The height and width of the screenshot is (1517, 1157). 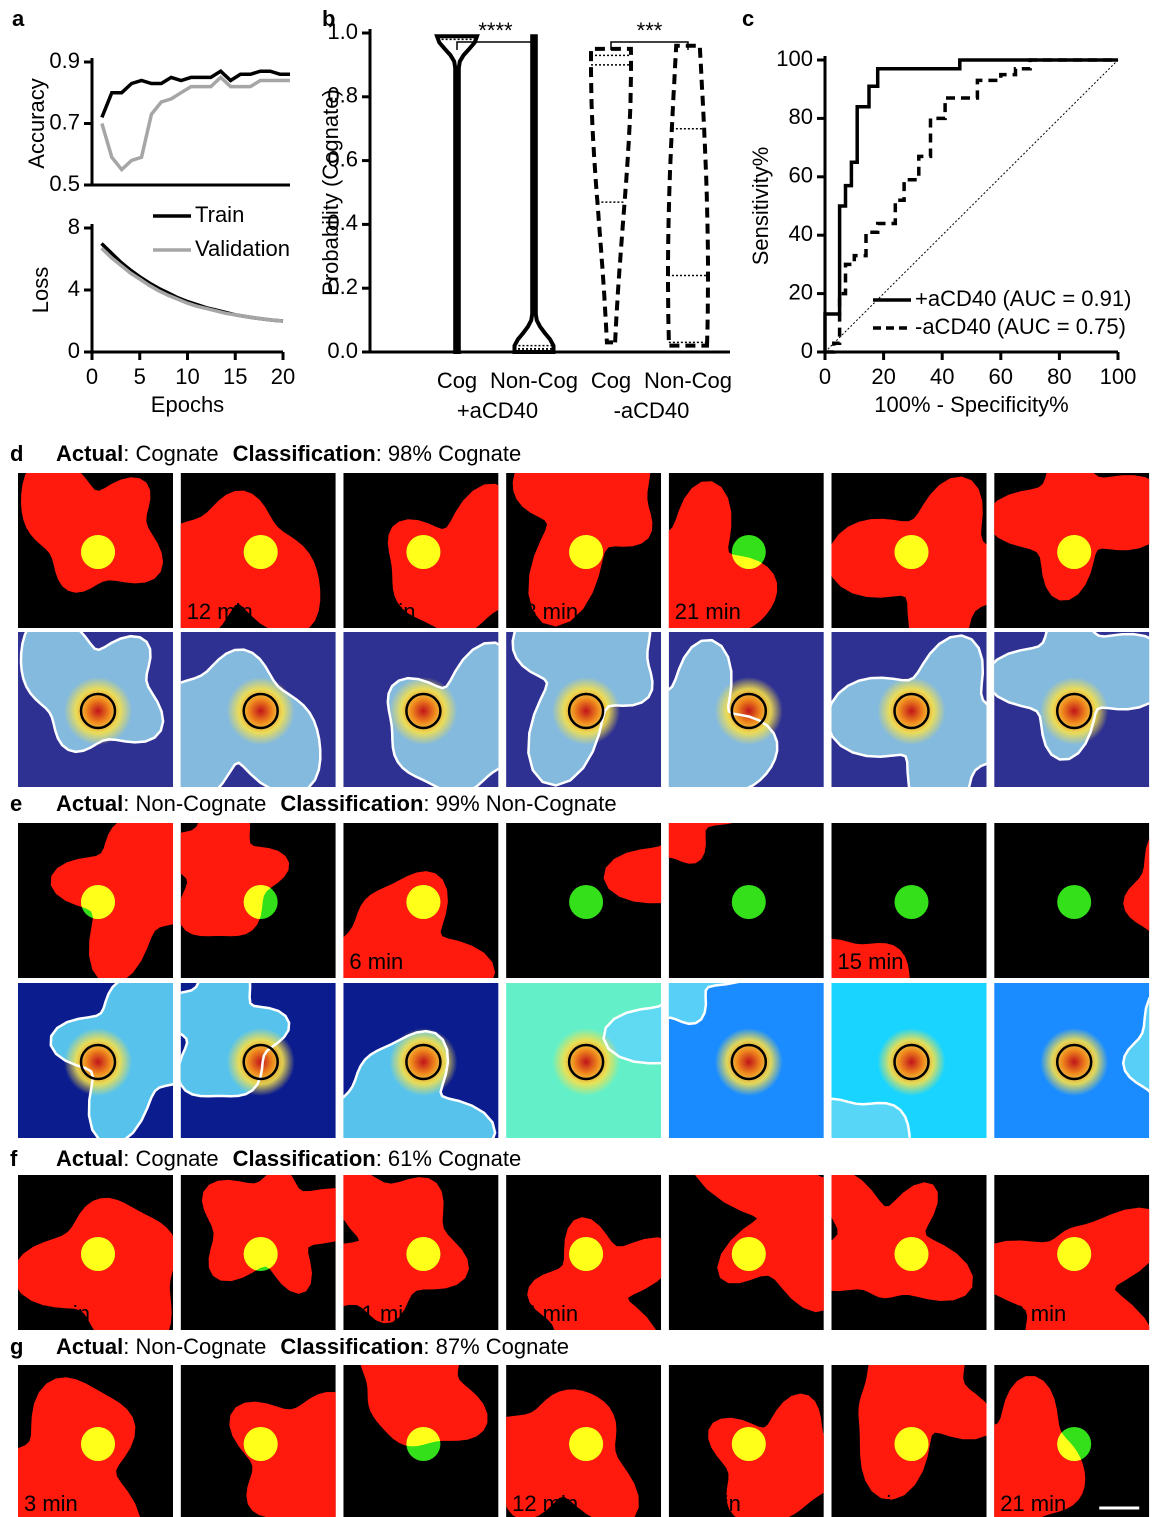 I want to click on image-tile: 33 min, so click(x=1072, y=1252).